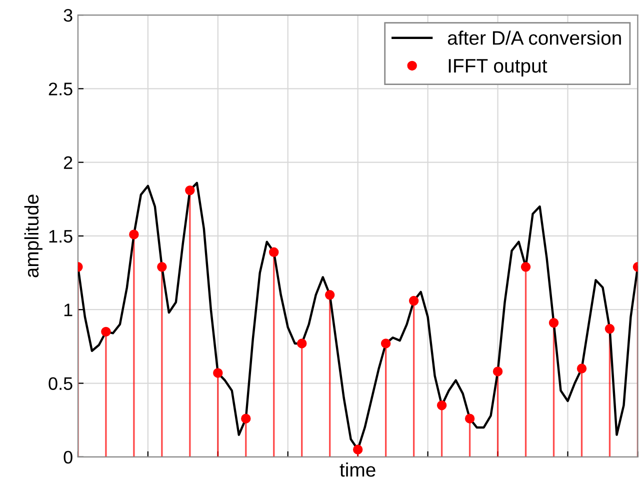 This screenshot has width=639, height=501. Describe the element at coordinates (68, 310) in the screenshot. I see `y-tick-label: 1` at that location.